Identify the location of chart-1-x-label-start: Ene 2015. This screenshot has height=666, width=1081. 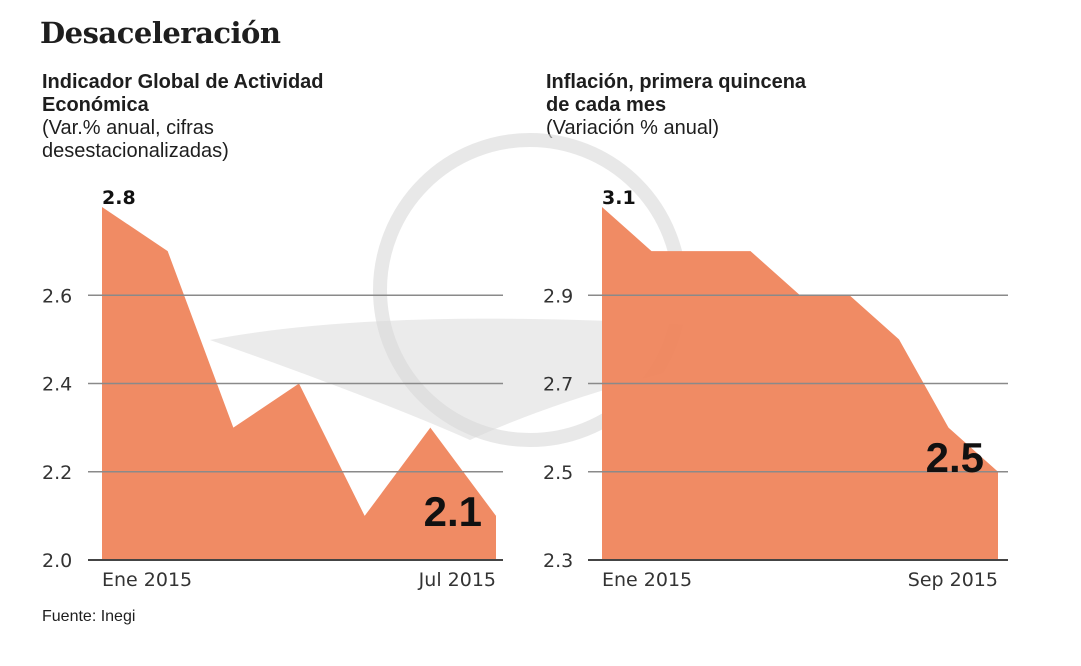
(147, 580).